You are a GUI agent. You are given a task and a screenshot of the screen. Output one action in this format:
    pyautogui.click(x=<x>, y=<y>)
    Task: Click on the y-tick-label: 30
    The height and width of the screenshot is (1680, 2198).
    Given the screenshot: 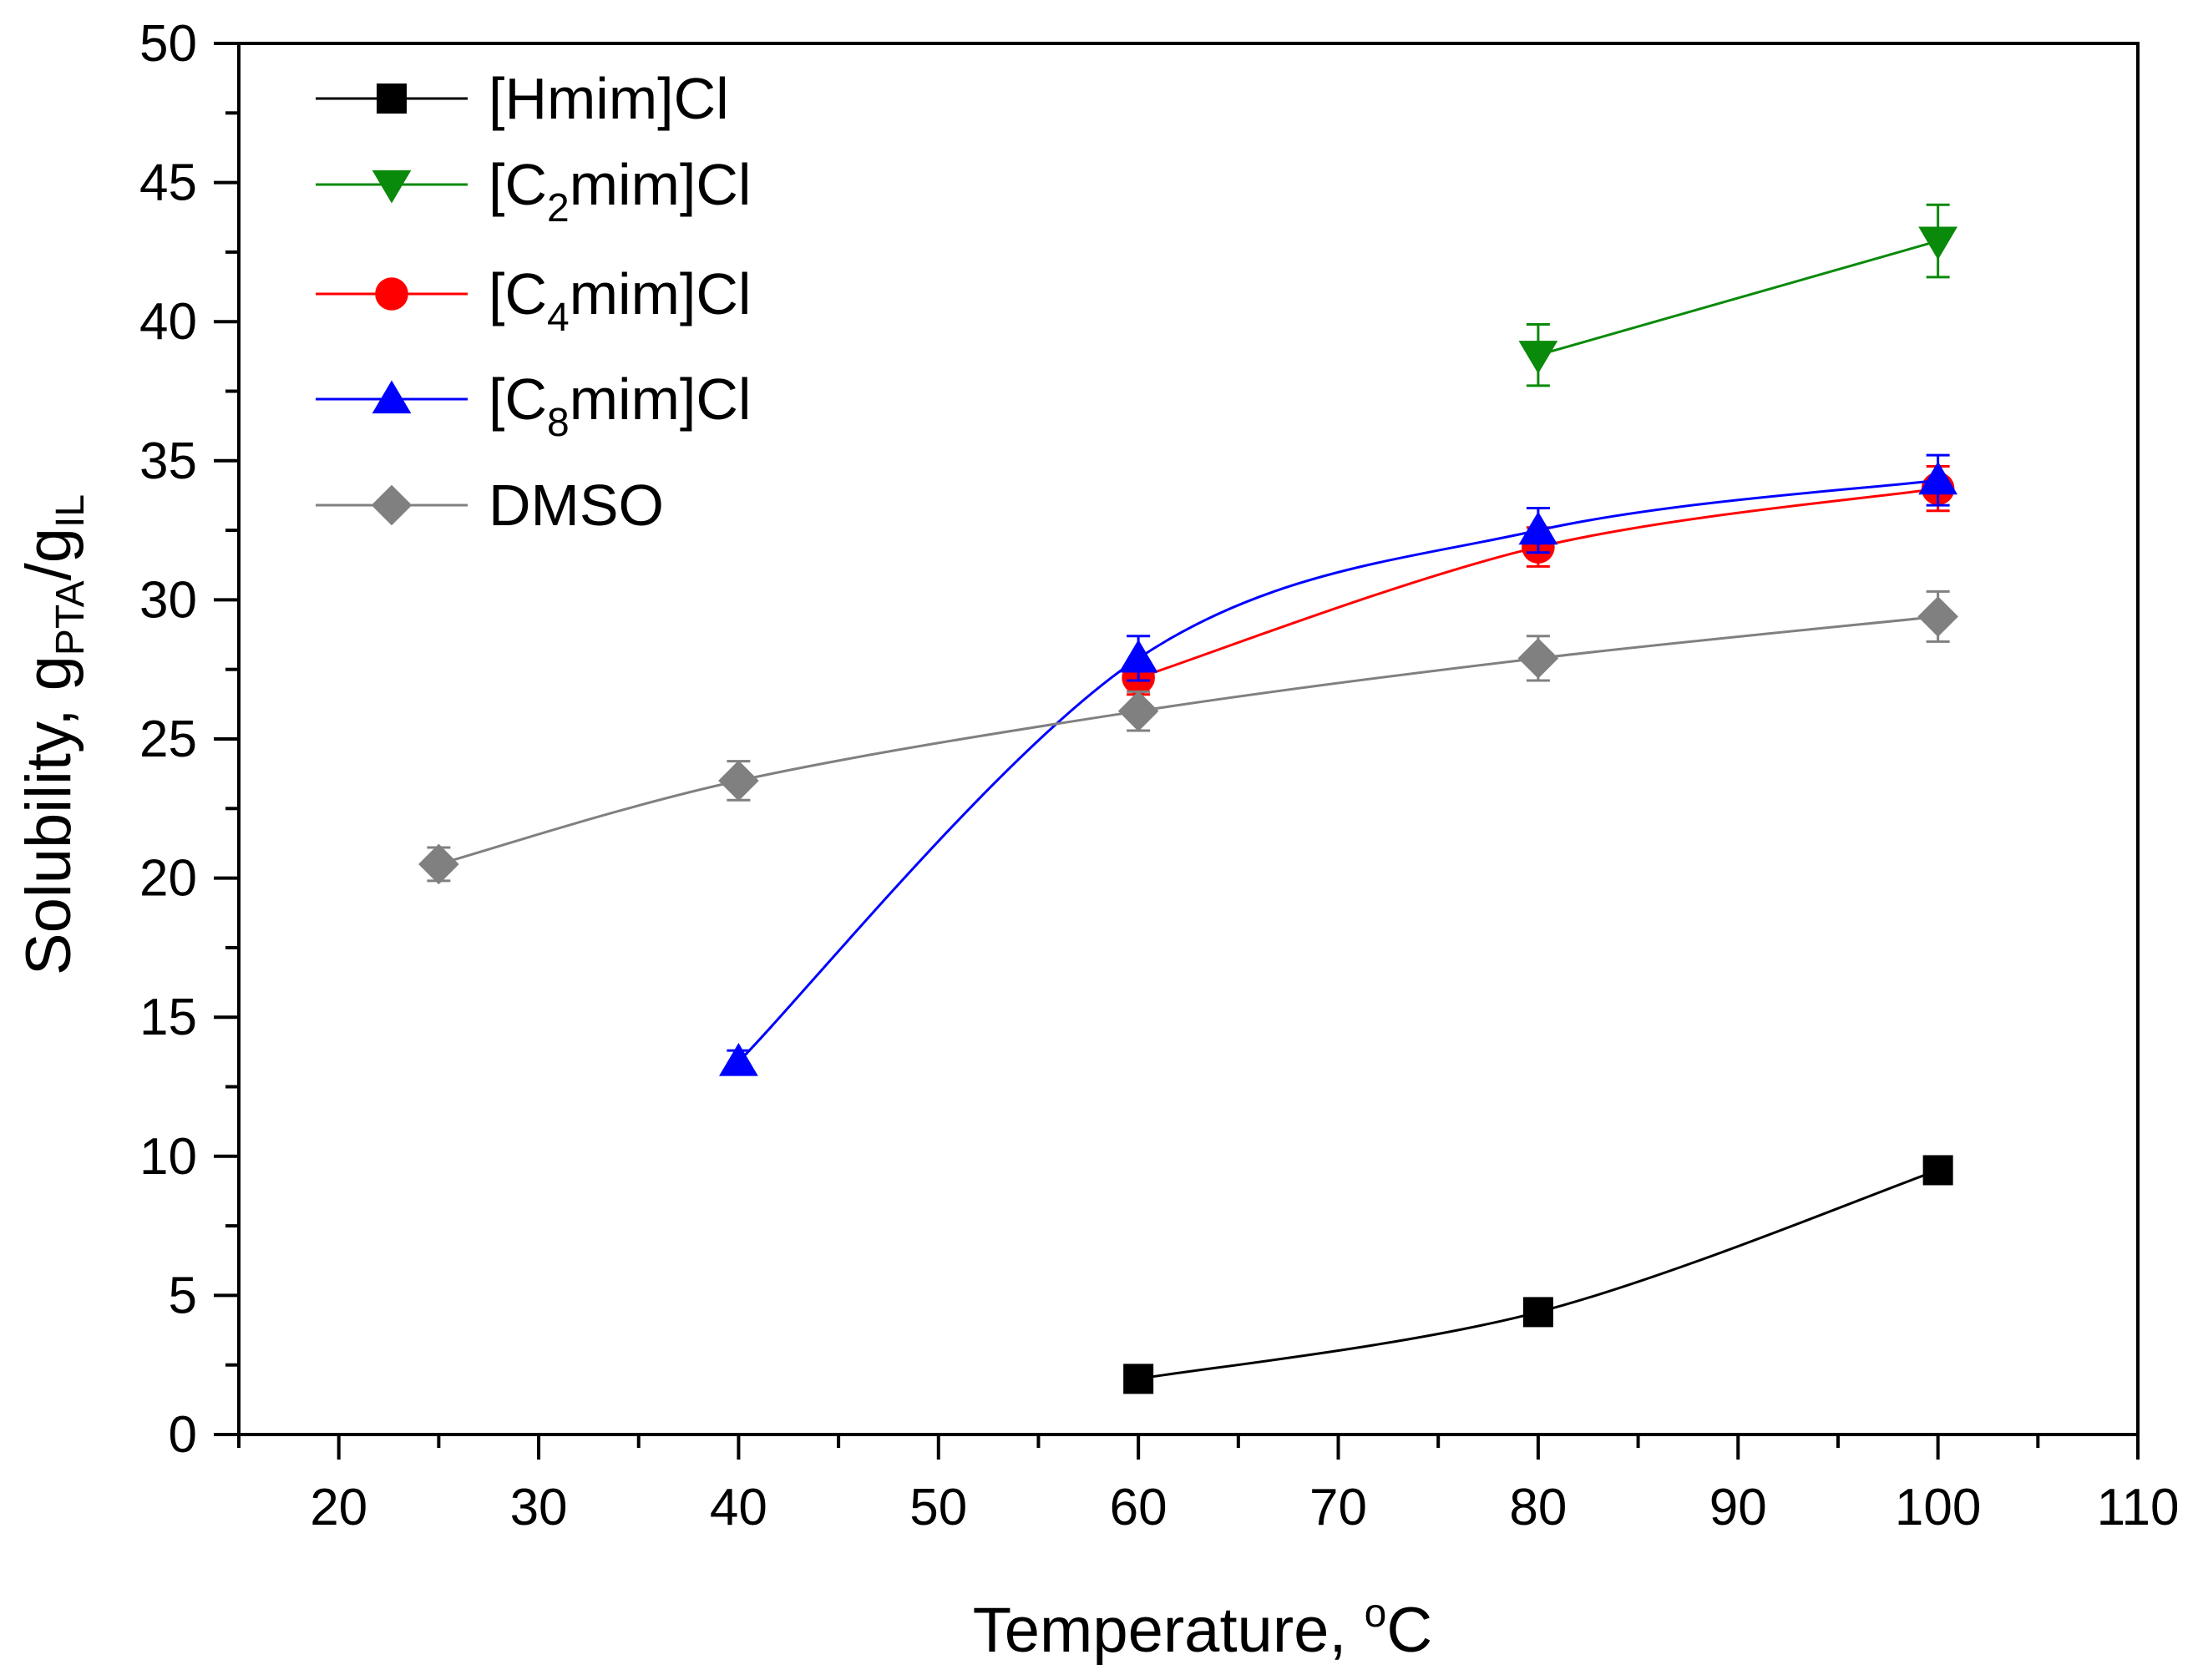 What is the action you would take?
    pyautogui.click(x=168, y=600)
    